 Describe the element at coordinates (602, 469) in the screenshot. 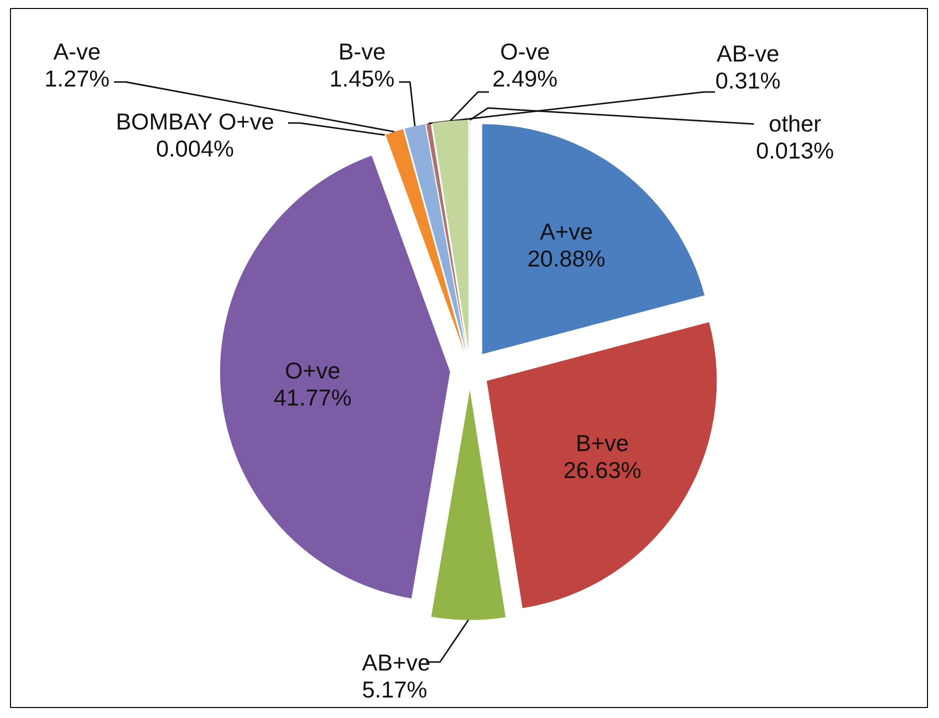

I see `data-label: 26.63%` at that location.